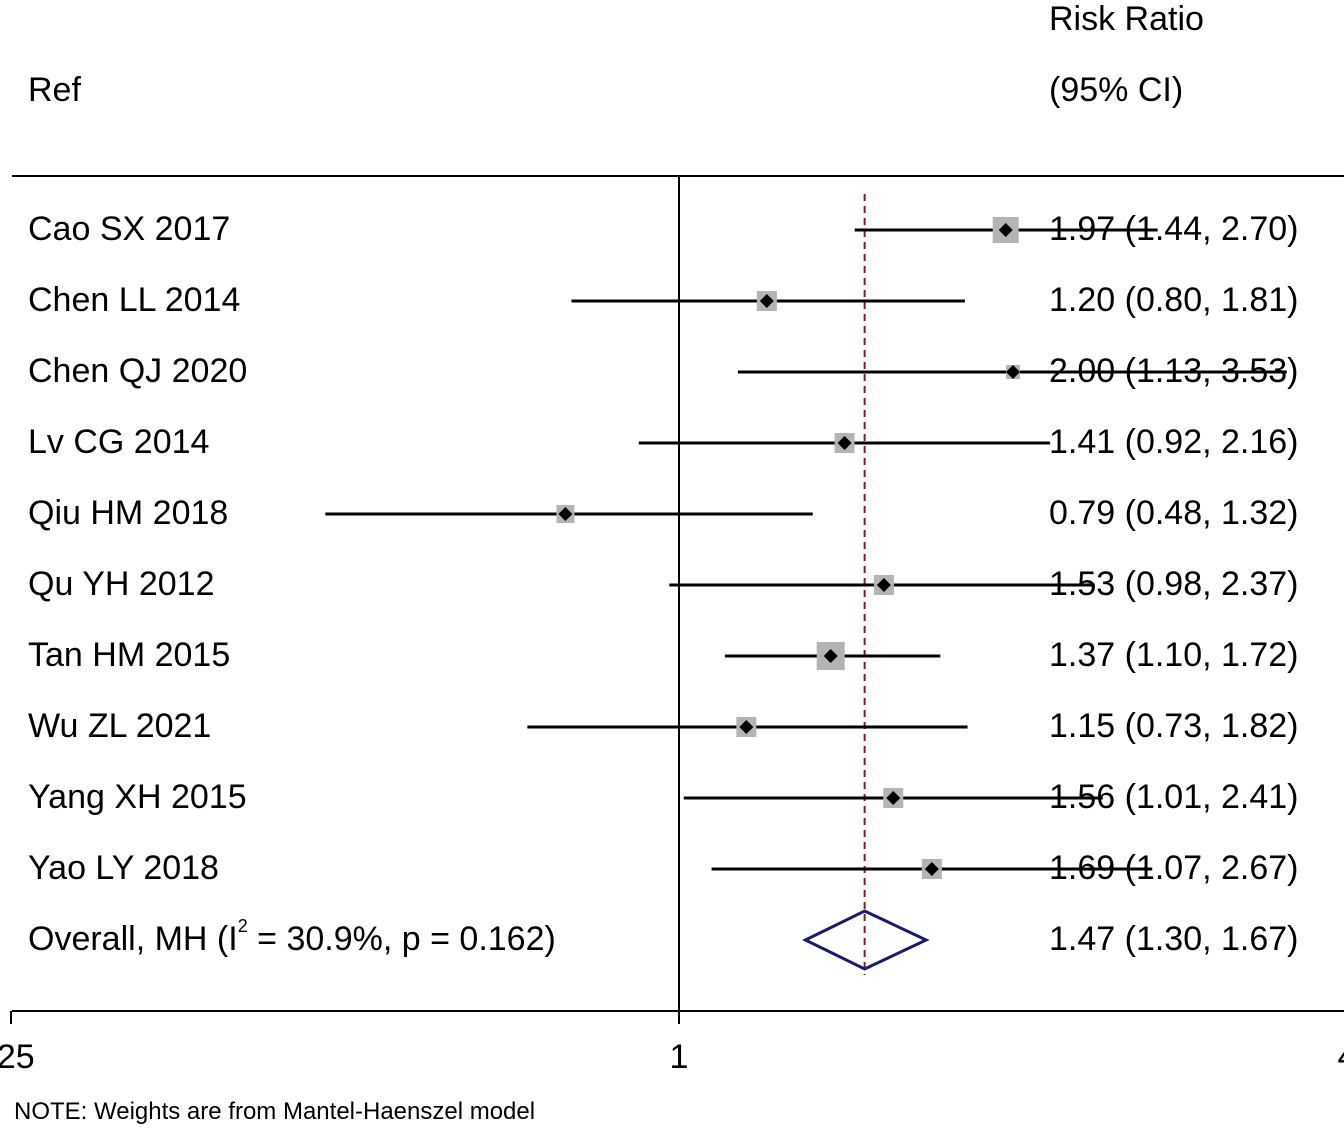 Image resolution: width=1344 pixels, height=1136 pixels. I want to click on effect-column-header: Risk Ratio, so click(1126, 19).